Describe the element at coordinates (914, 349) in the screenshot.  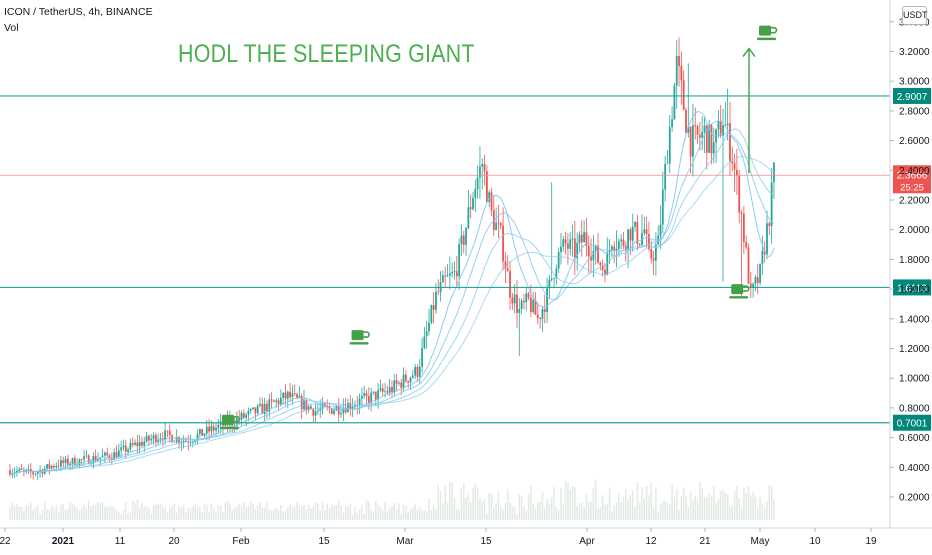
I see `y-tick-label: 1.2000` at that location.